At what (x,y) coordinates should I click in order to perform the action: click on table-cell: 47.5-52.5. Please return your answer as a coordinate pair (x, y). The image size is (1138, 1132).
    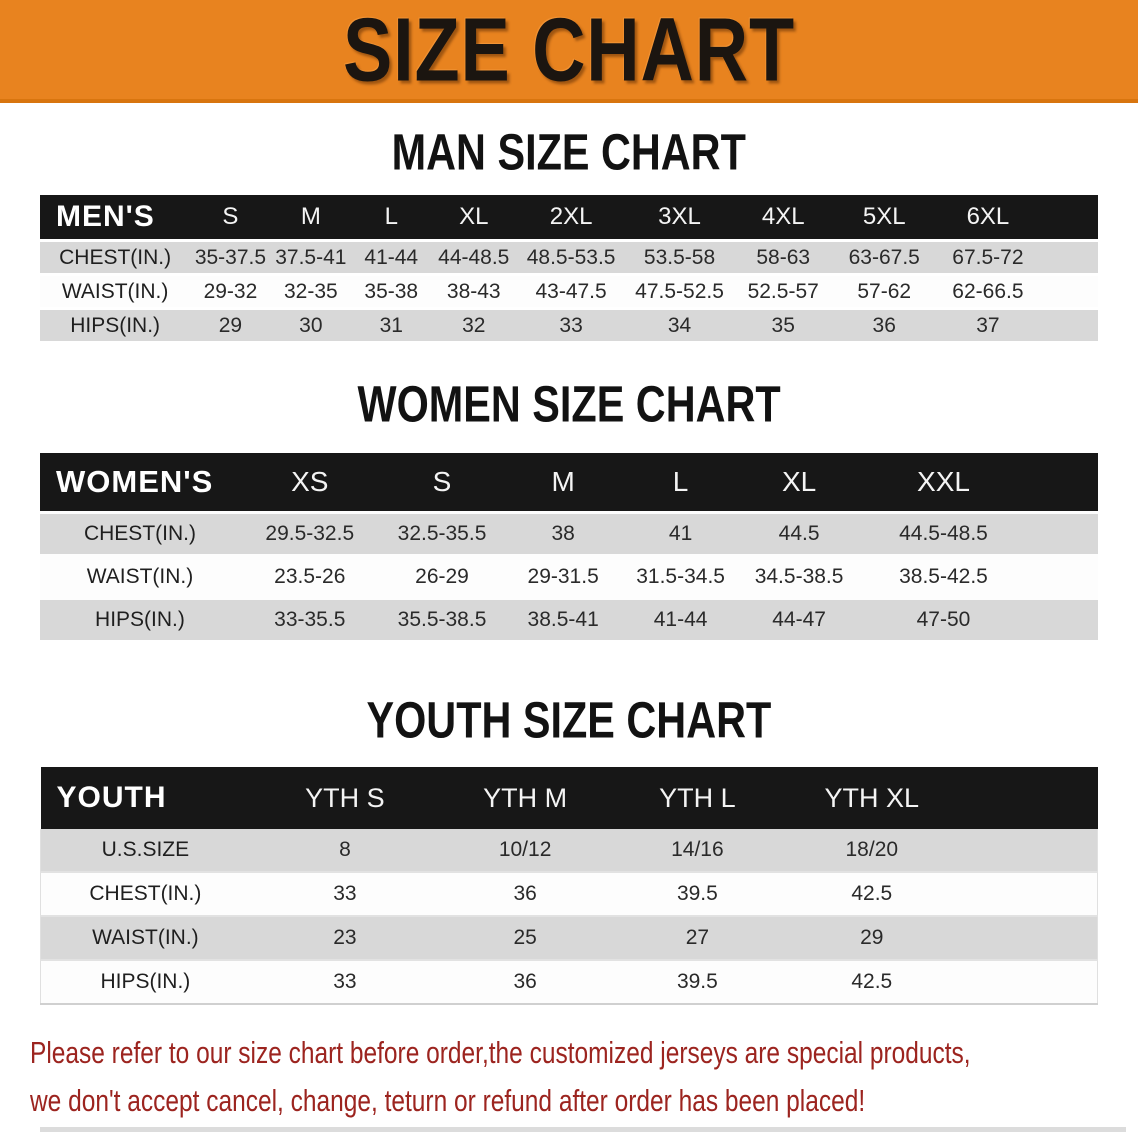
    Looking at the image, I should click on (679, 291).